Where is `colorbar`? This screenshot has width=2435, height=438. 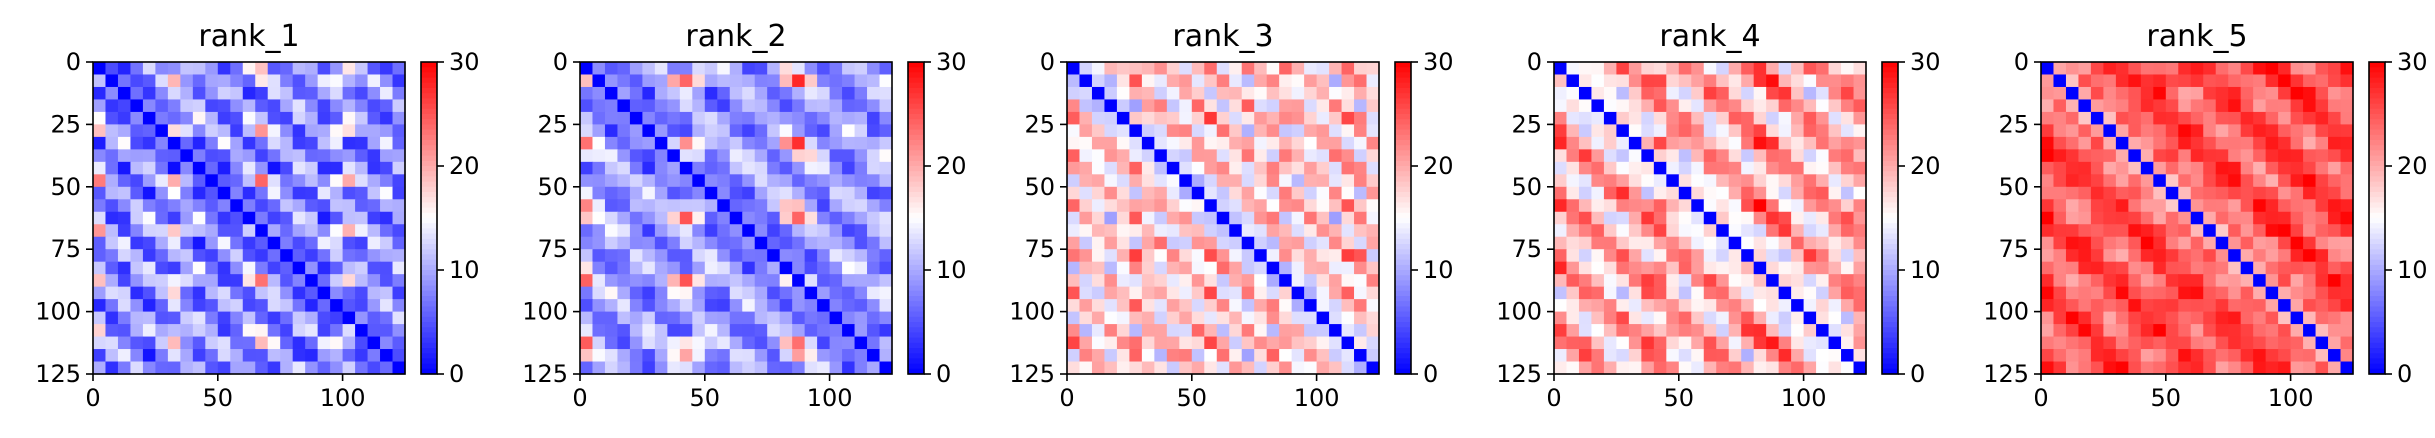 colorbar is located at coordinates (1890, 218).